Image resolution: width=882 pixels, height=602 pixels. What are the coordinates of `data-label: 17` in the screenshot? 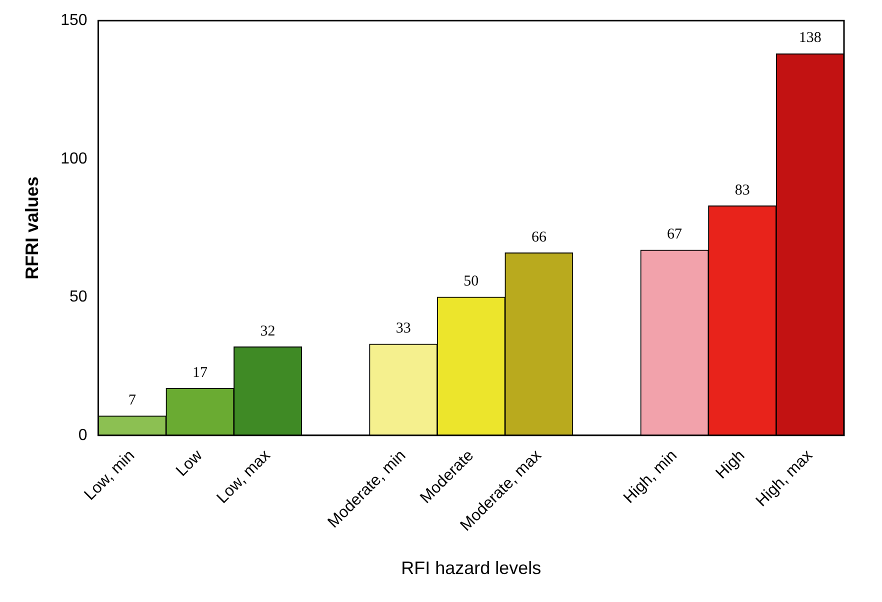 It's located at (200, 372).